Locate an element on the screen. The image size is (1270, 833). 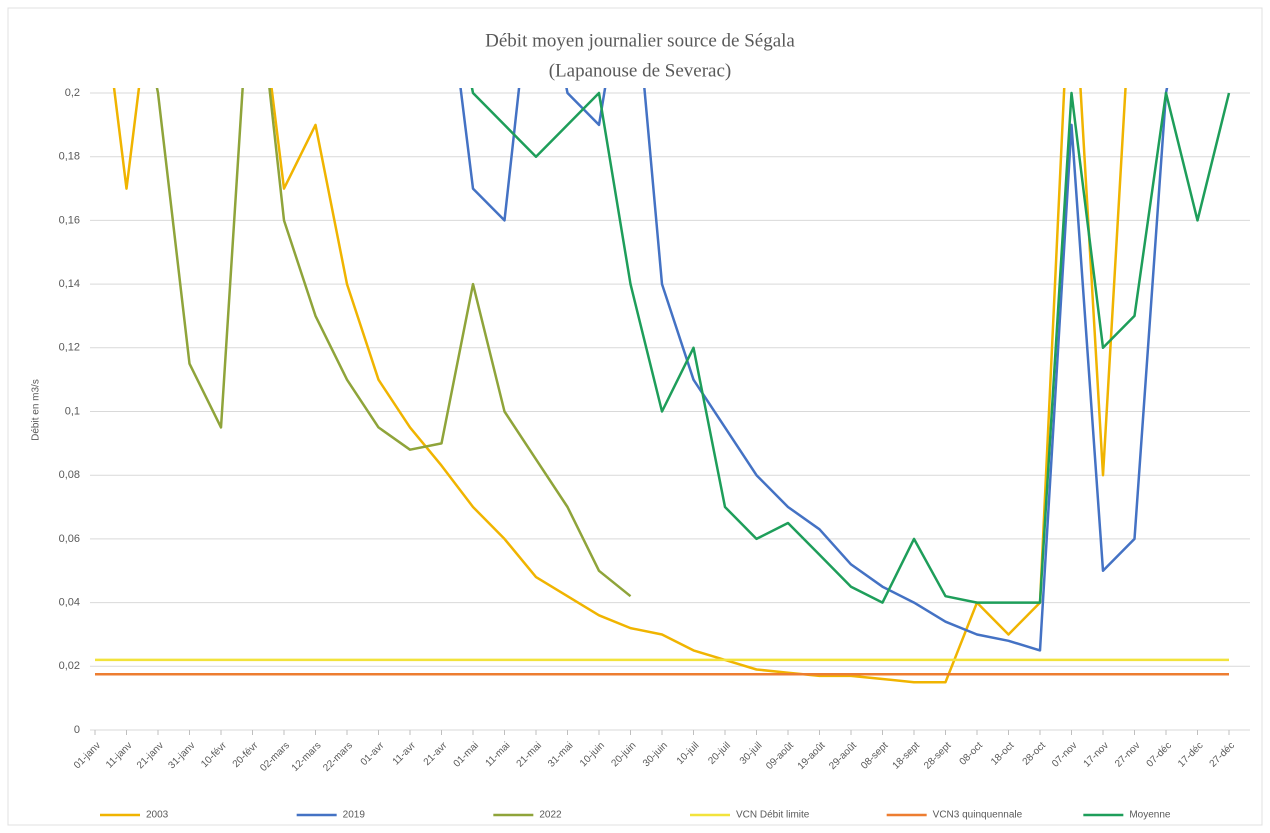
y-tick-label: 0,06 is located at coordinates (69, 539).